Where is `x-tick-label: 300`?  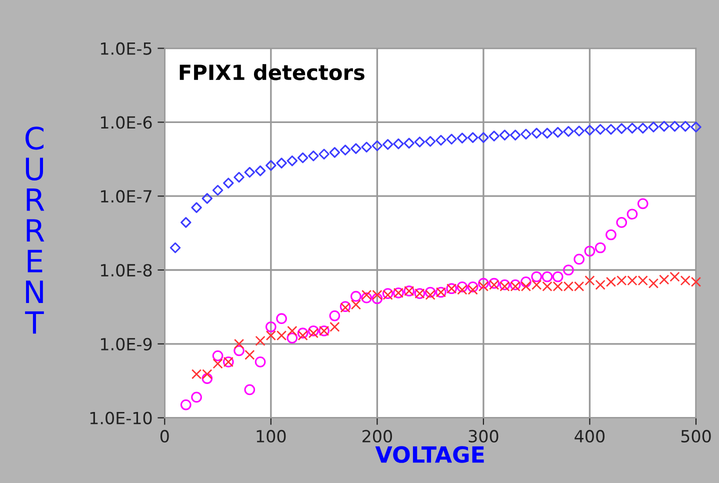 x-tick-label: 300 is located at coordinates (483, 436).